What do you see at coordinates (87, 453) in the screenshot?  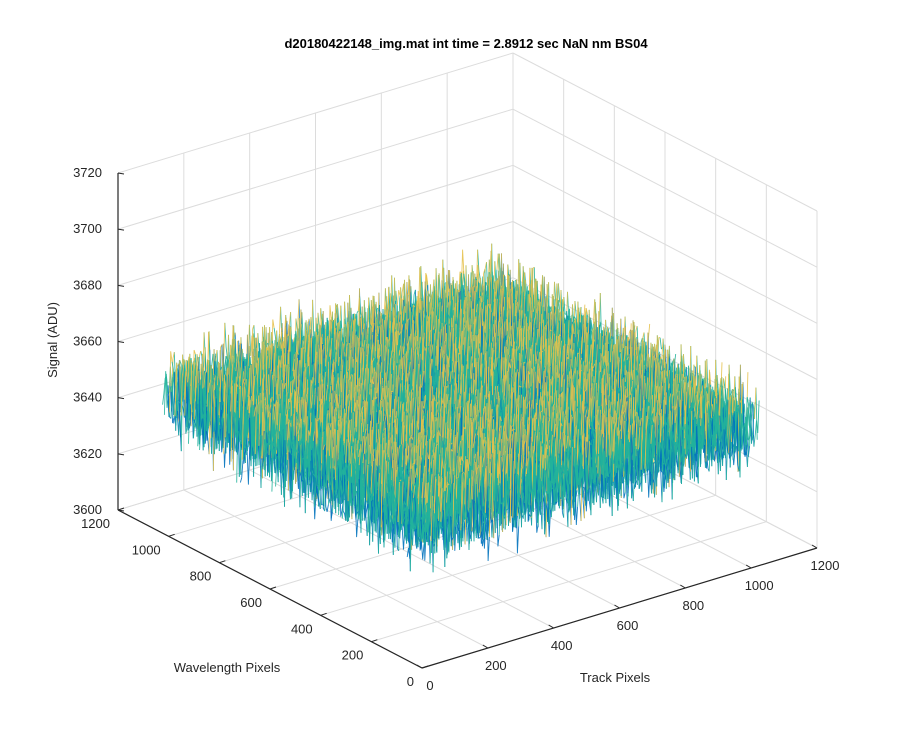 I see `z-tick-label: 3620` at bounding box center [87, 453].